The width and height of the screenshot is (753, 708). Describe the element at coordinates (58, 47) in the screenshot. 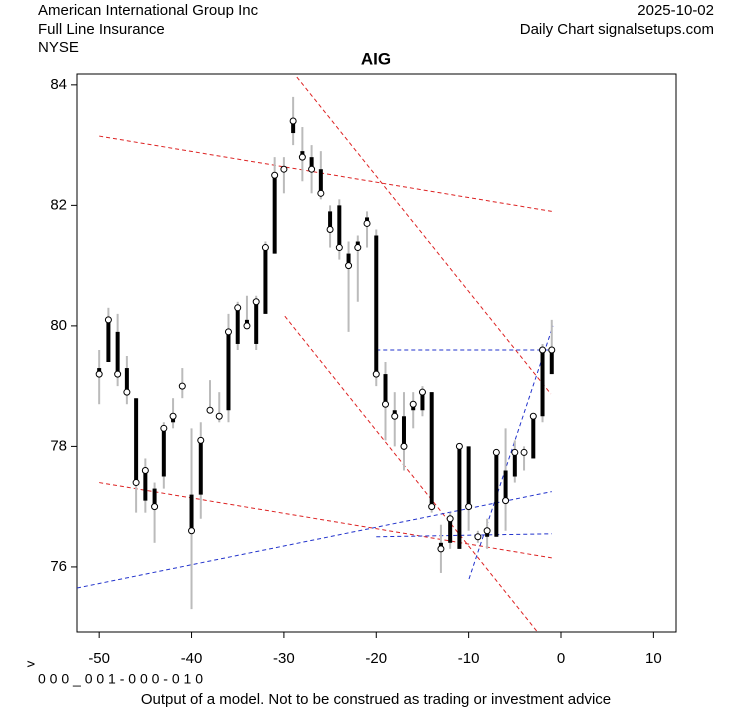

I see `header-left: NYSE` at that location.